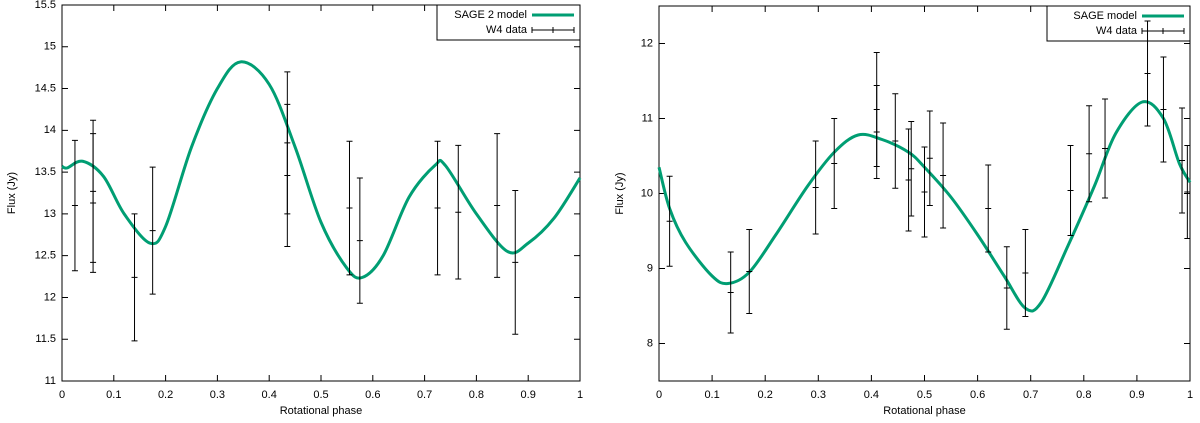  I want to click on y-tick-label: 15, so click(50, 47).